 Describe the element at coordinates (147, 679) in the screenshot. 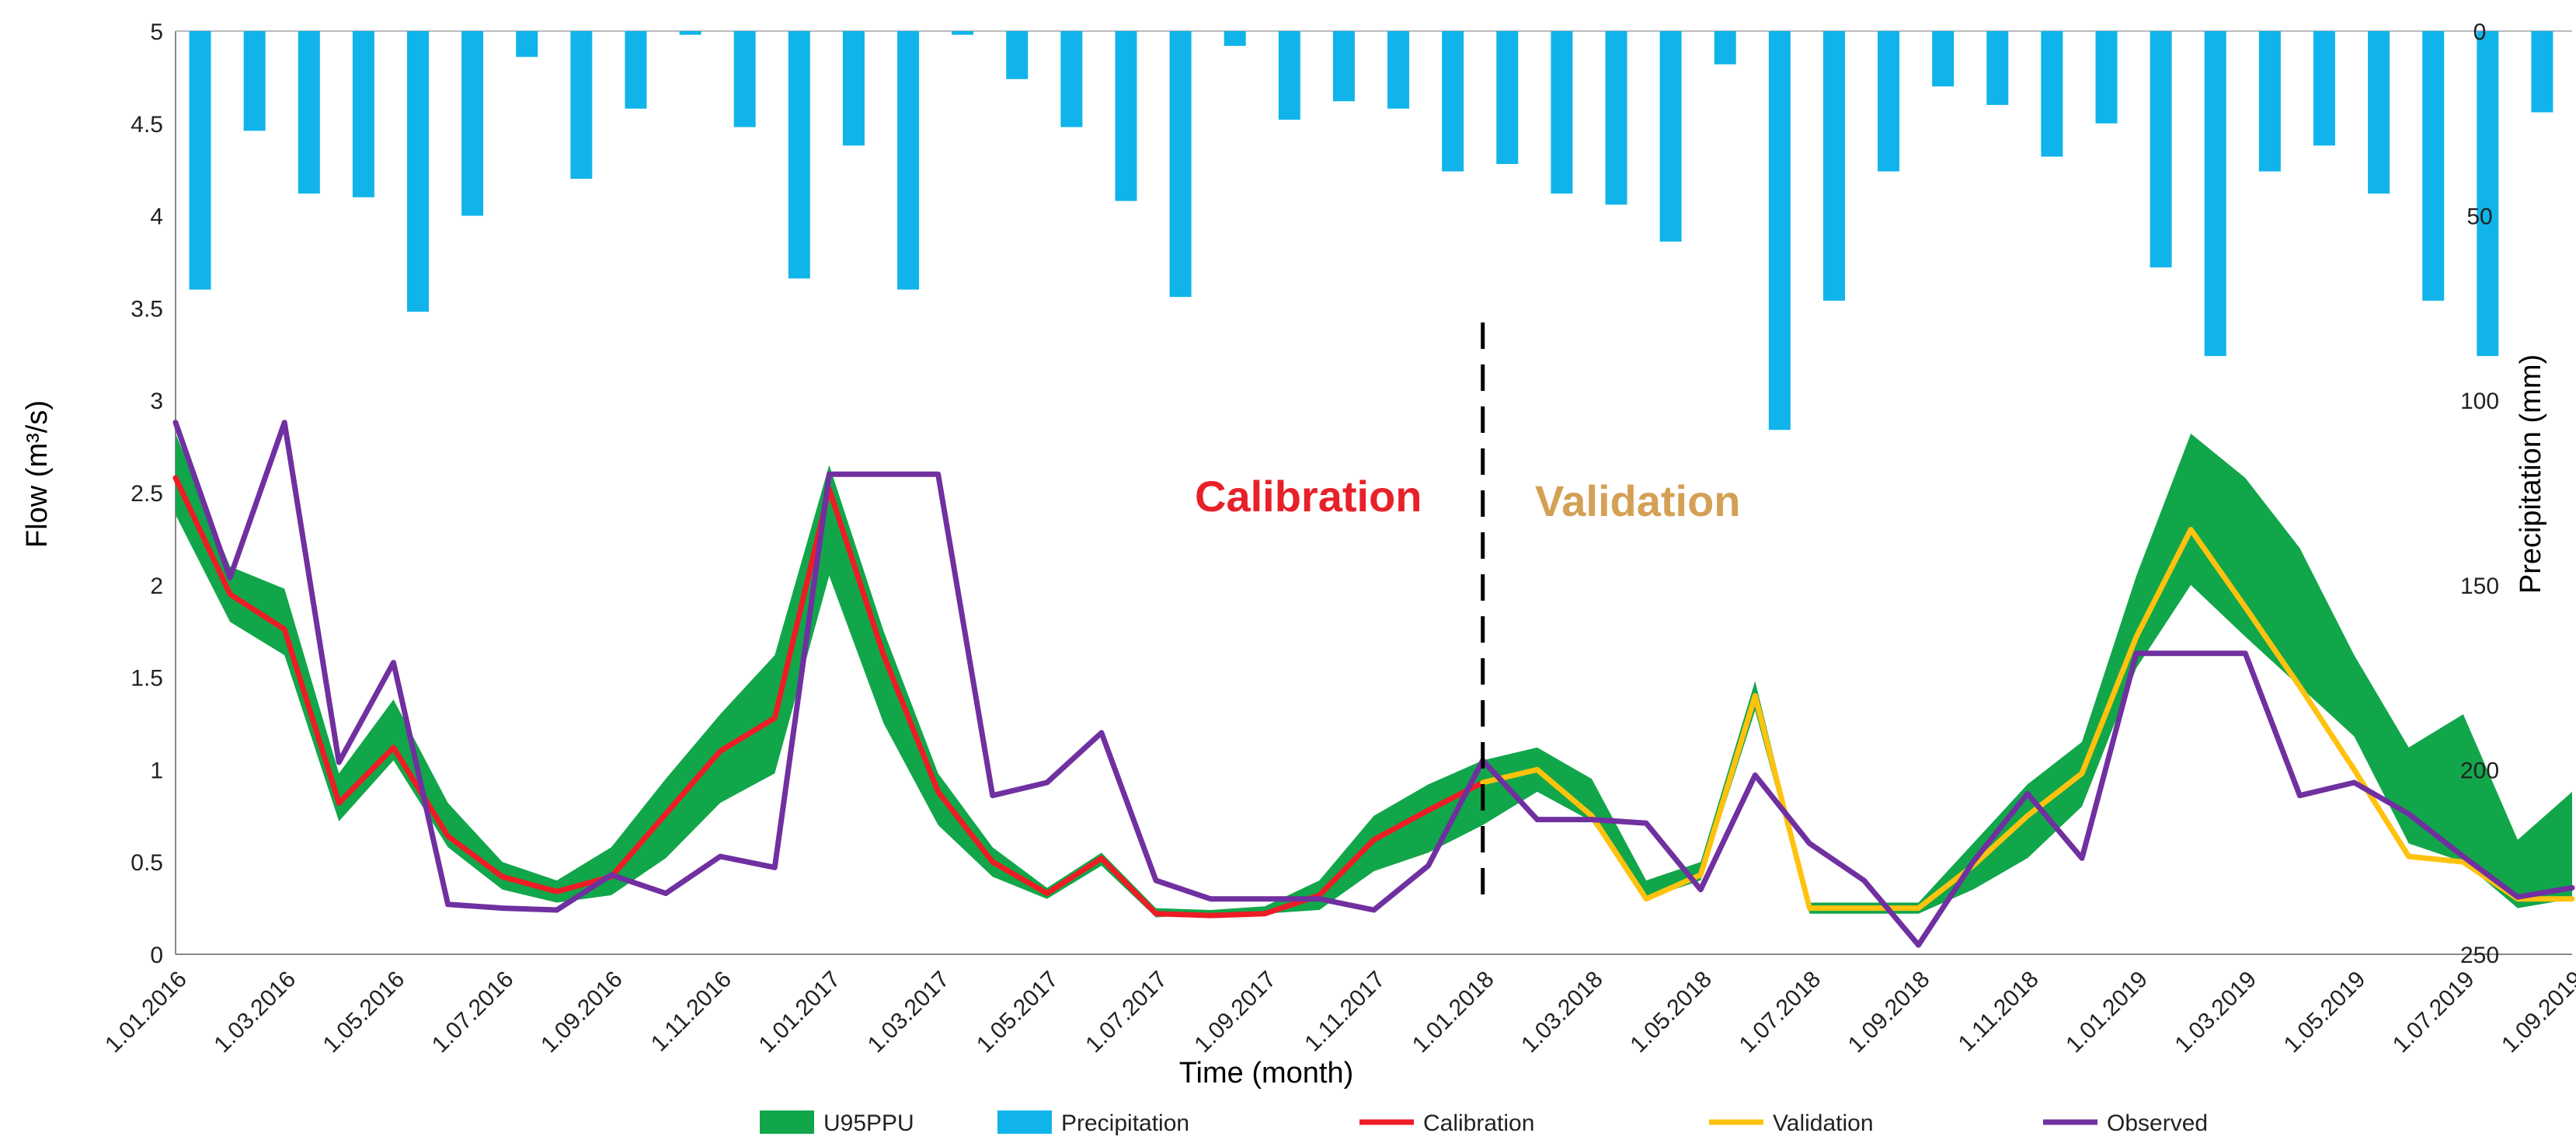

I see `y-tick-label: 1.5` at that location.